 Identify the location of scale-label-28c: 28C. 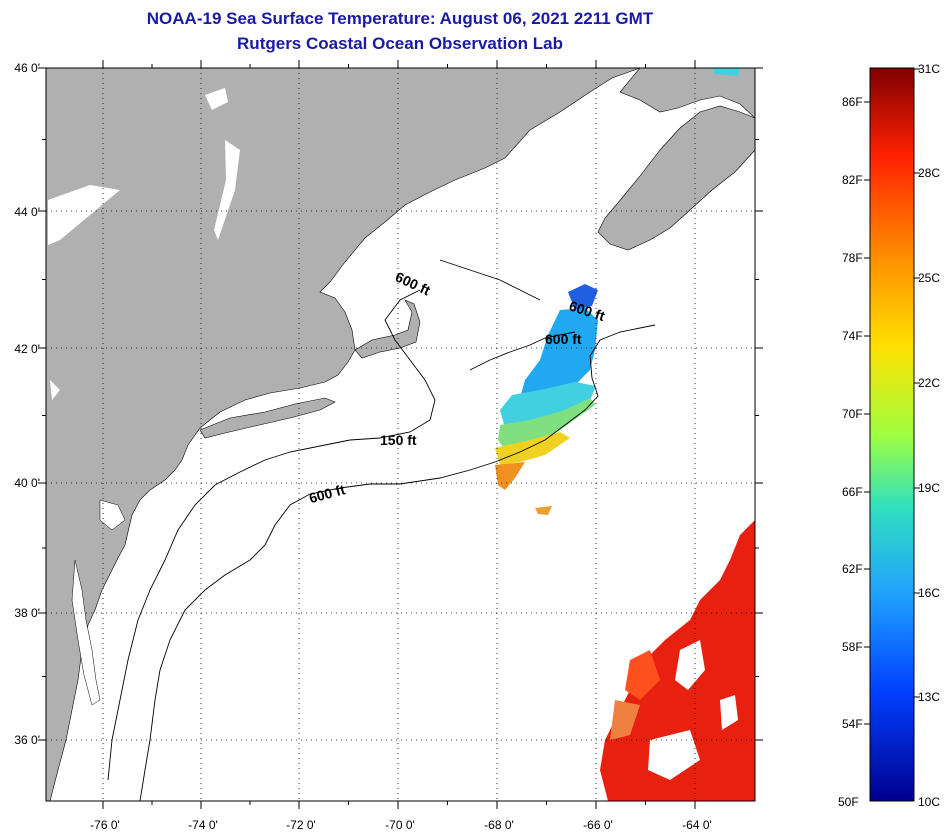
(929, 173).